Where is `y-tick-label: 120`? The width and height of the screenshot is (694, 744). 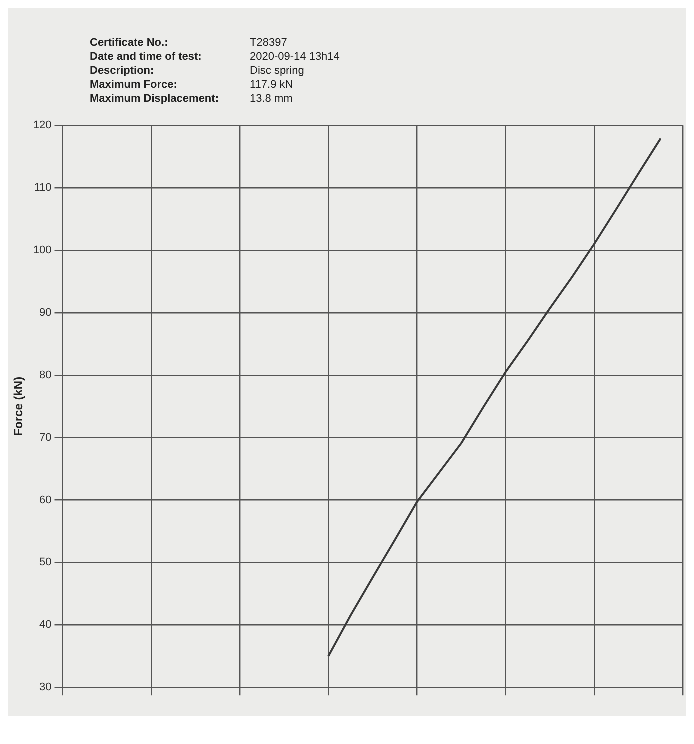 y-tick-label: 120 is located at coordinates (42, 126).